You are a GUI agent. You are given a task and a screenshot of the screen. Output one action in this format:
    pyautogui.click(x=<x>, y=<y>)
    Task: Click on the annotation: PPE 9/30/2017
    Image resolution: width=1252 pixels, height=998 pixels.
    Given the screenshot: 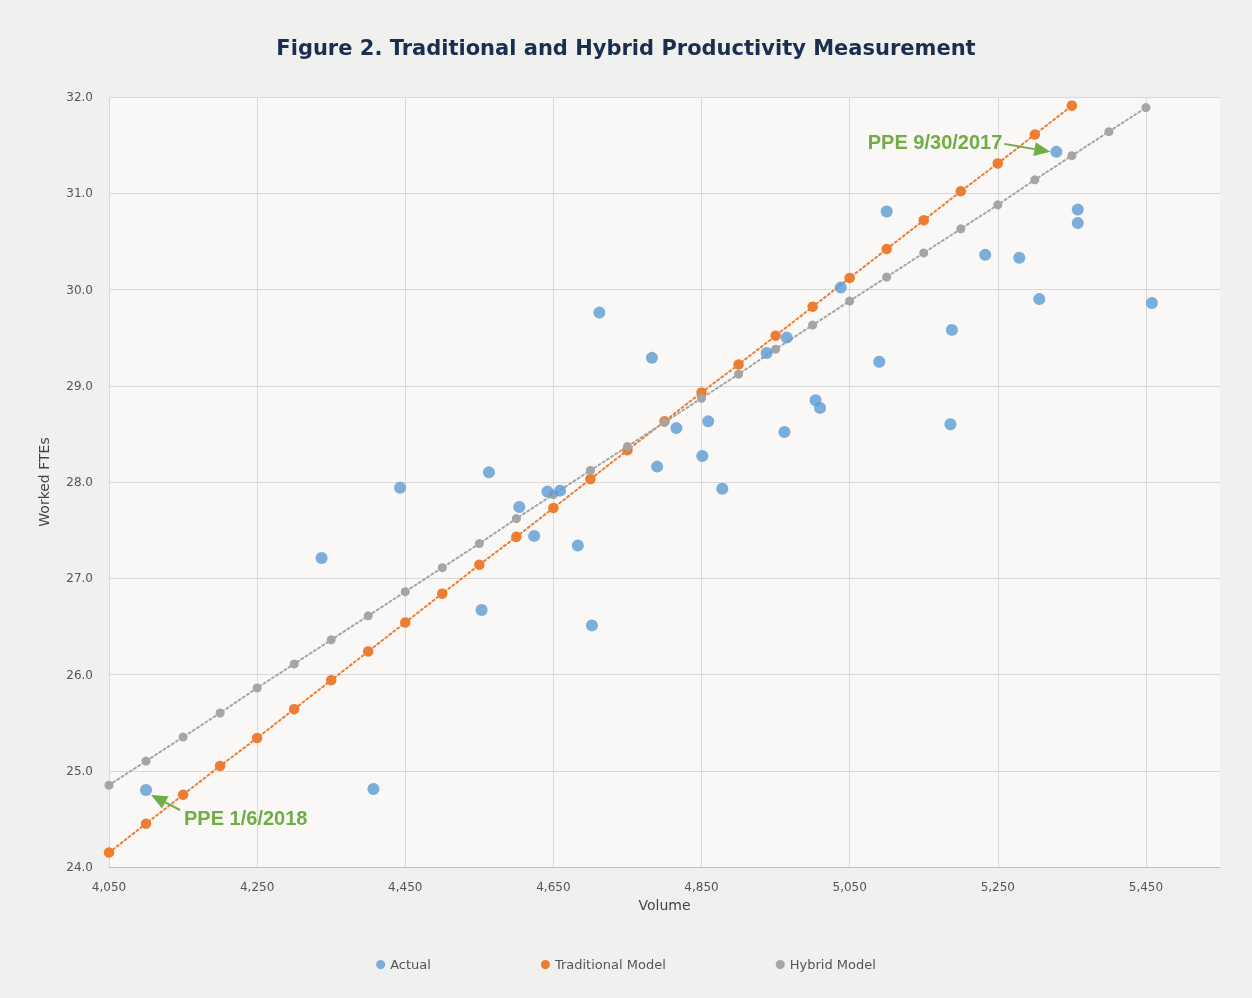 What is the action you would take?
    pyautogui.click(x=935, y=141)
    